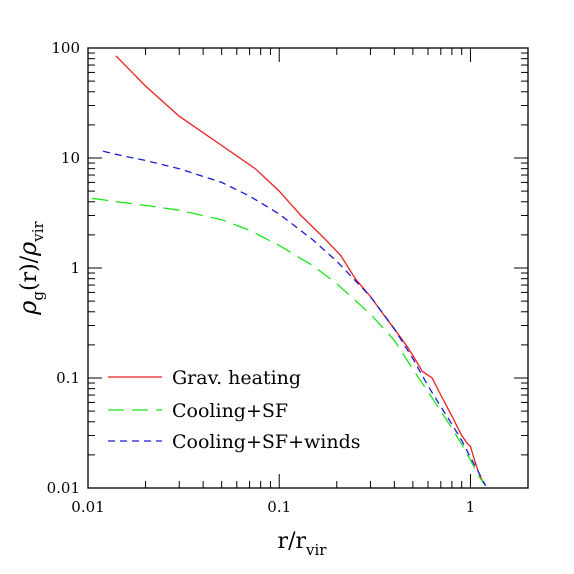 The image size is (574, 574). I want to click on legend-label-grav-heating: Grav. heating, so click(236, 378).